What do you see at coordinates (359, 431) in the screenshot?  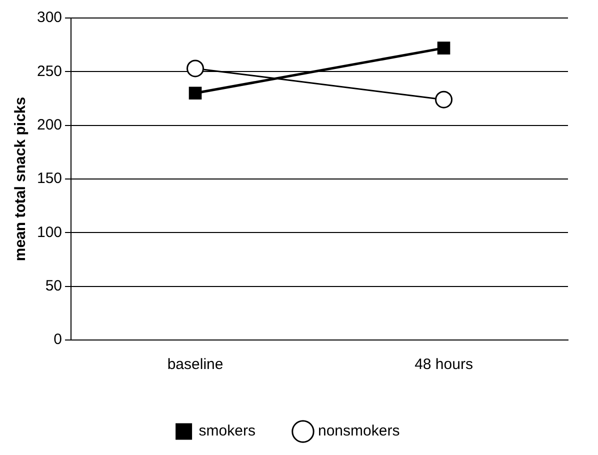 I see `legend-label: nonsmokers` at bounding box center [359, 431].